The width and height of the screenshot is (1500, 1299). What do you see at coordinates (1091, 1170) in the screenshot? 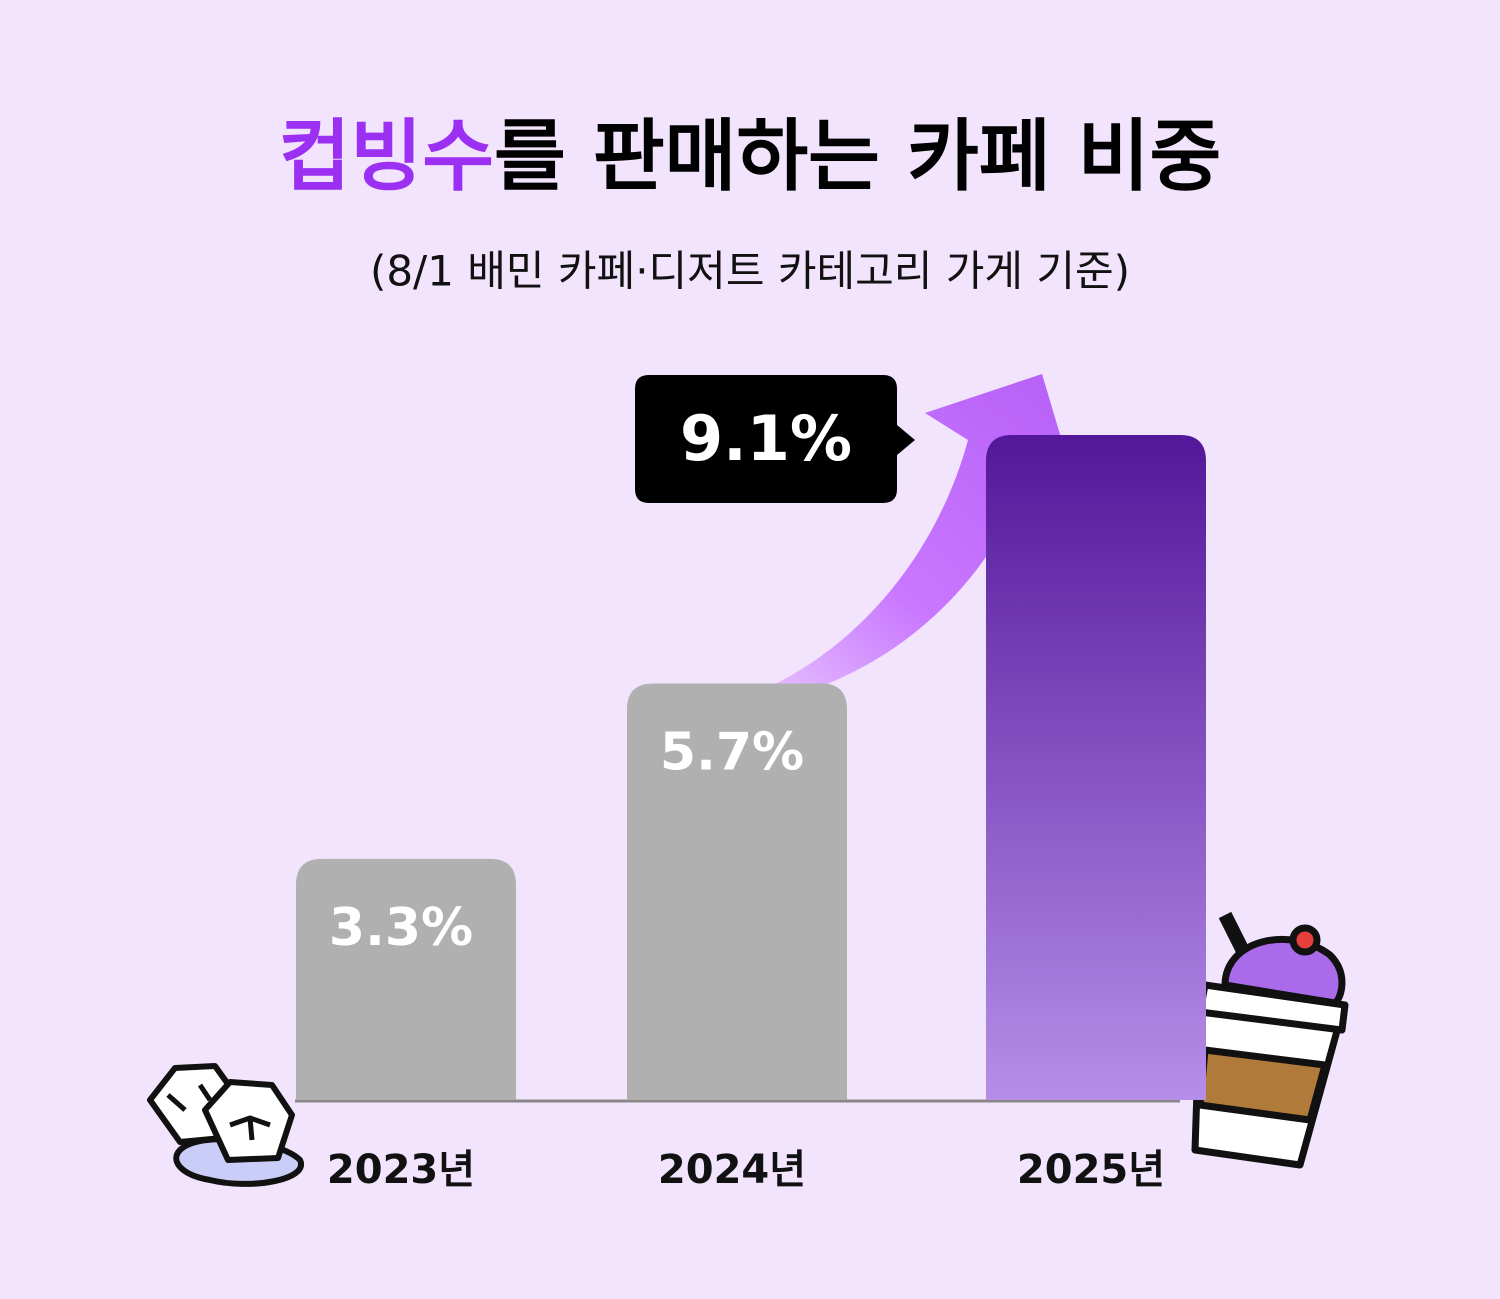
I see `x-tick-label: 2025년` at bounding box center [1091, 1170].